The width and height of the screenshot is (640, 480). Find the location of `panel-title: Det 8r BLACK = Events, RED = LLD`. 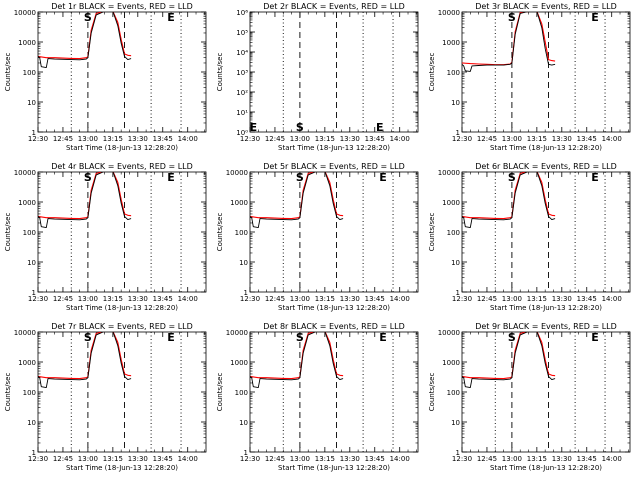

panel-title: Det 8r BLACK = Events, RED = LLD is located at coordinates (334, 326).